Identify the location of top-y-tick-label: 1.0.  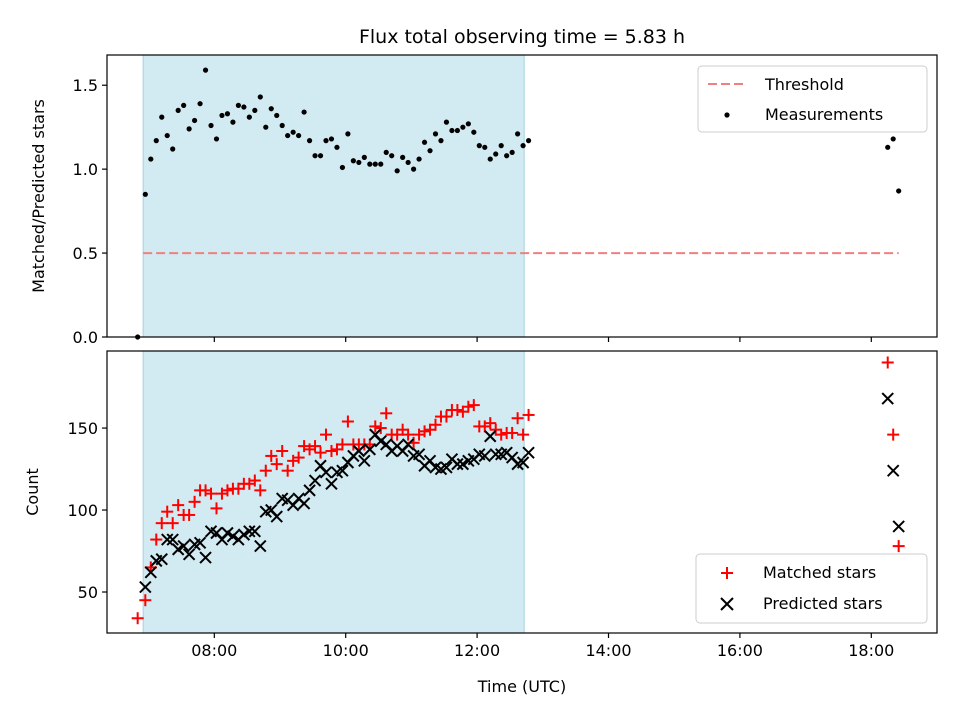
(85, 169).